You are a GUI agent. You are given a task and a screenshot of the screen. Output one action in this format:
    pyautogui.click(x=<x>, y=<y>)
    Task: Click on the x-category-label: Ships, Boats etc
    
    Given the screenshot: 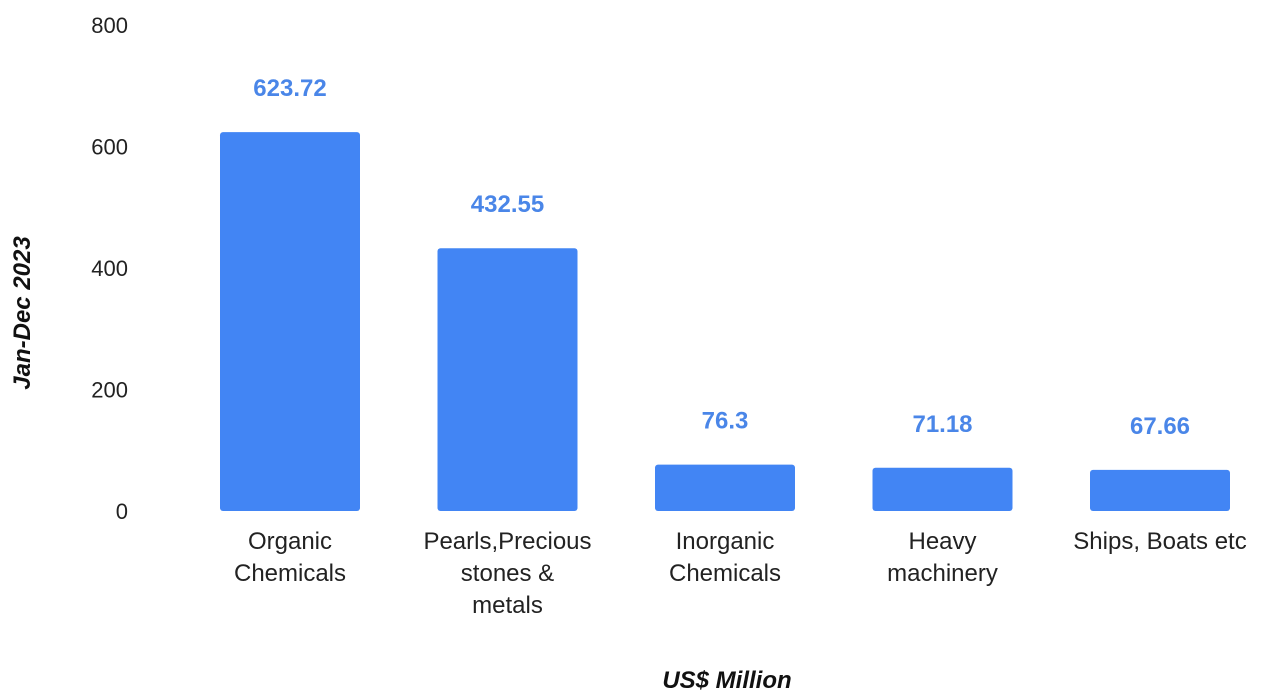 What is the action you would take?
    pyautogui.click(x=1159, y=541)
    